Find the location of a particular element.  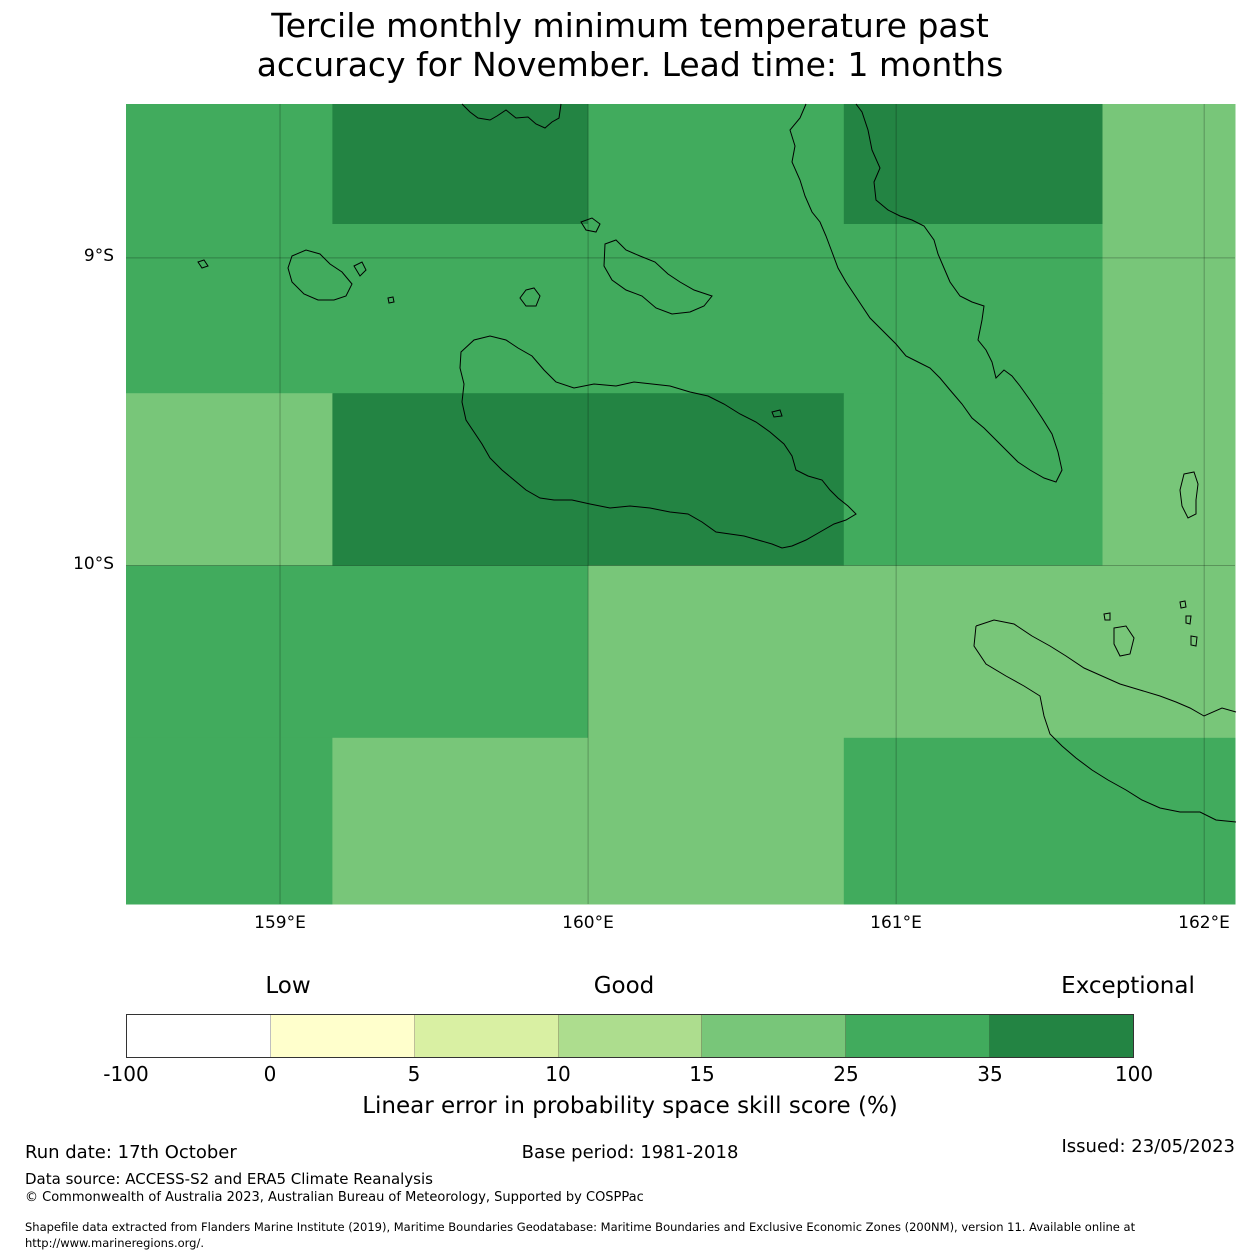

lat-label-10s: 10°S is located at coordinates (93, 564).